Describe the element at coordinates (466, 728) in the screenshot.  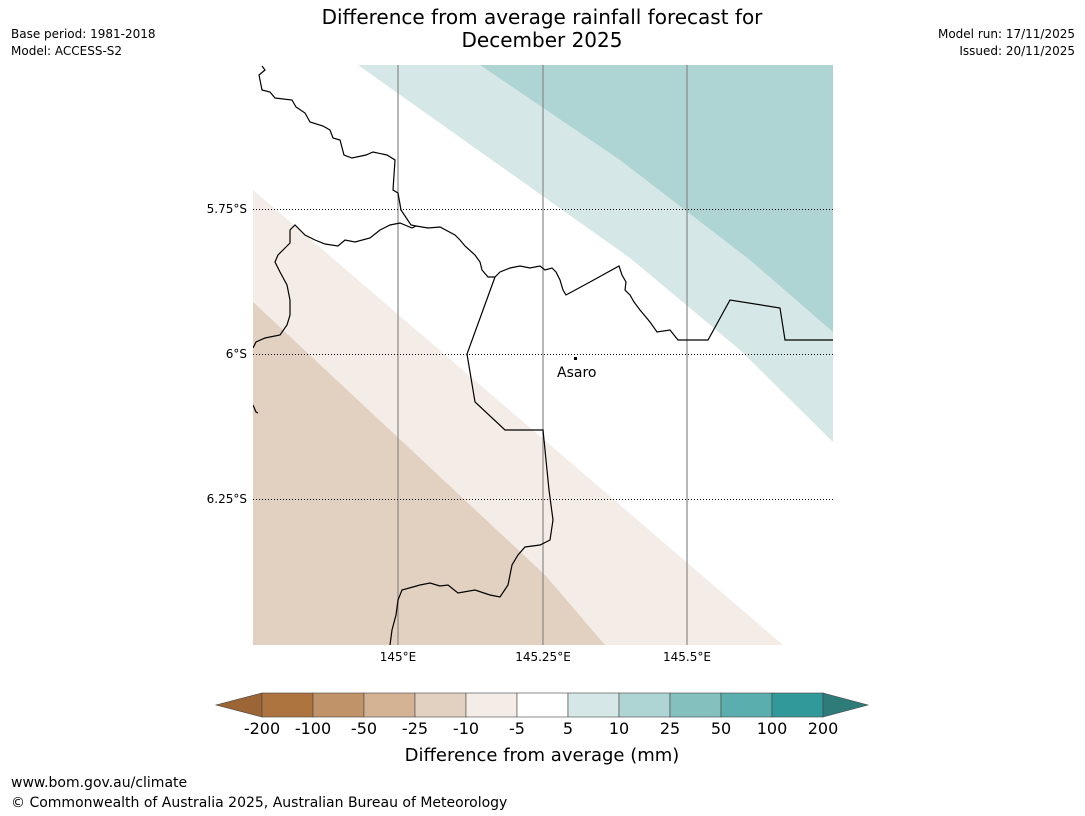
I see `colorbar-tick-label: -10` at that location.